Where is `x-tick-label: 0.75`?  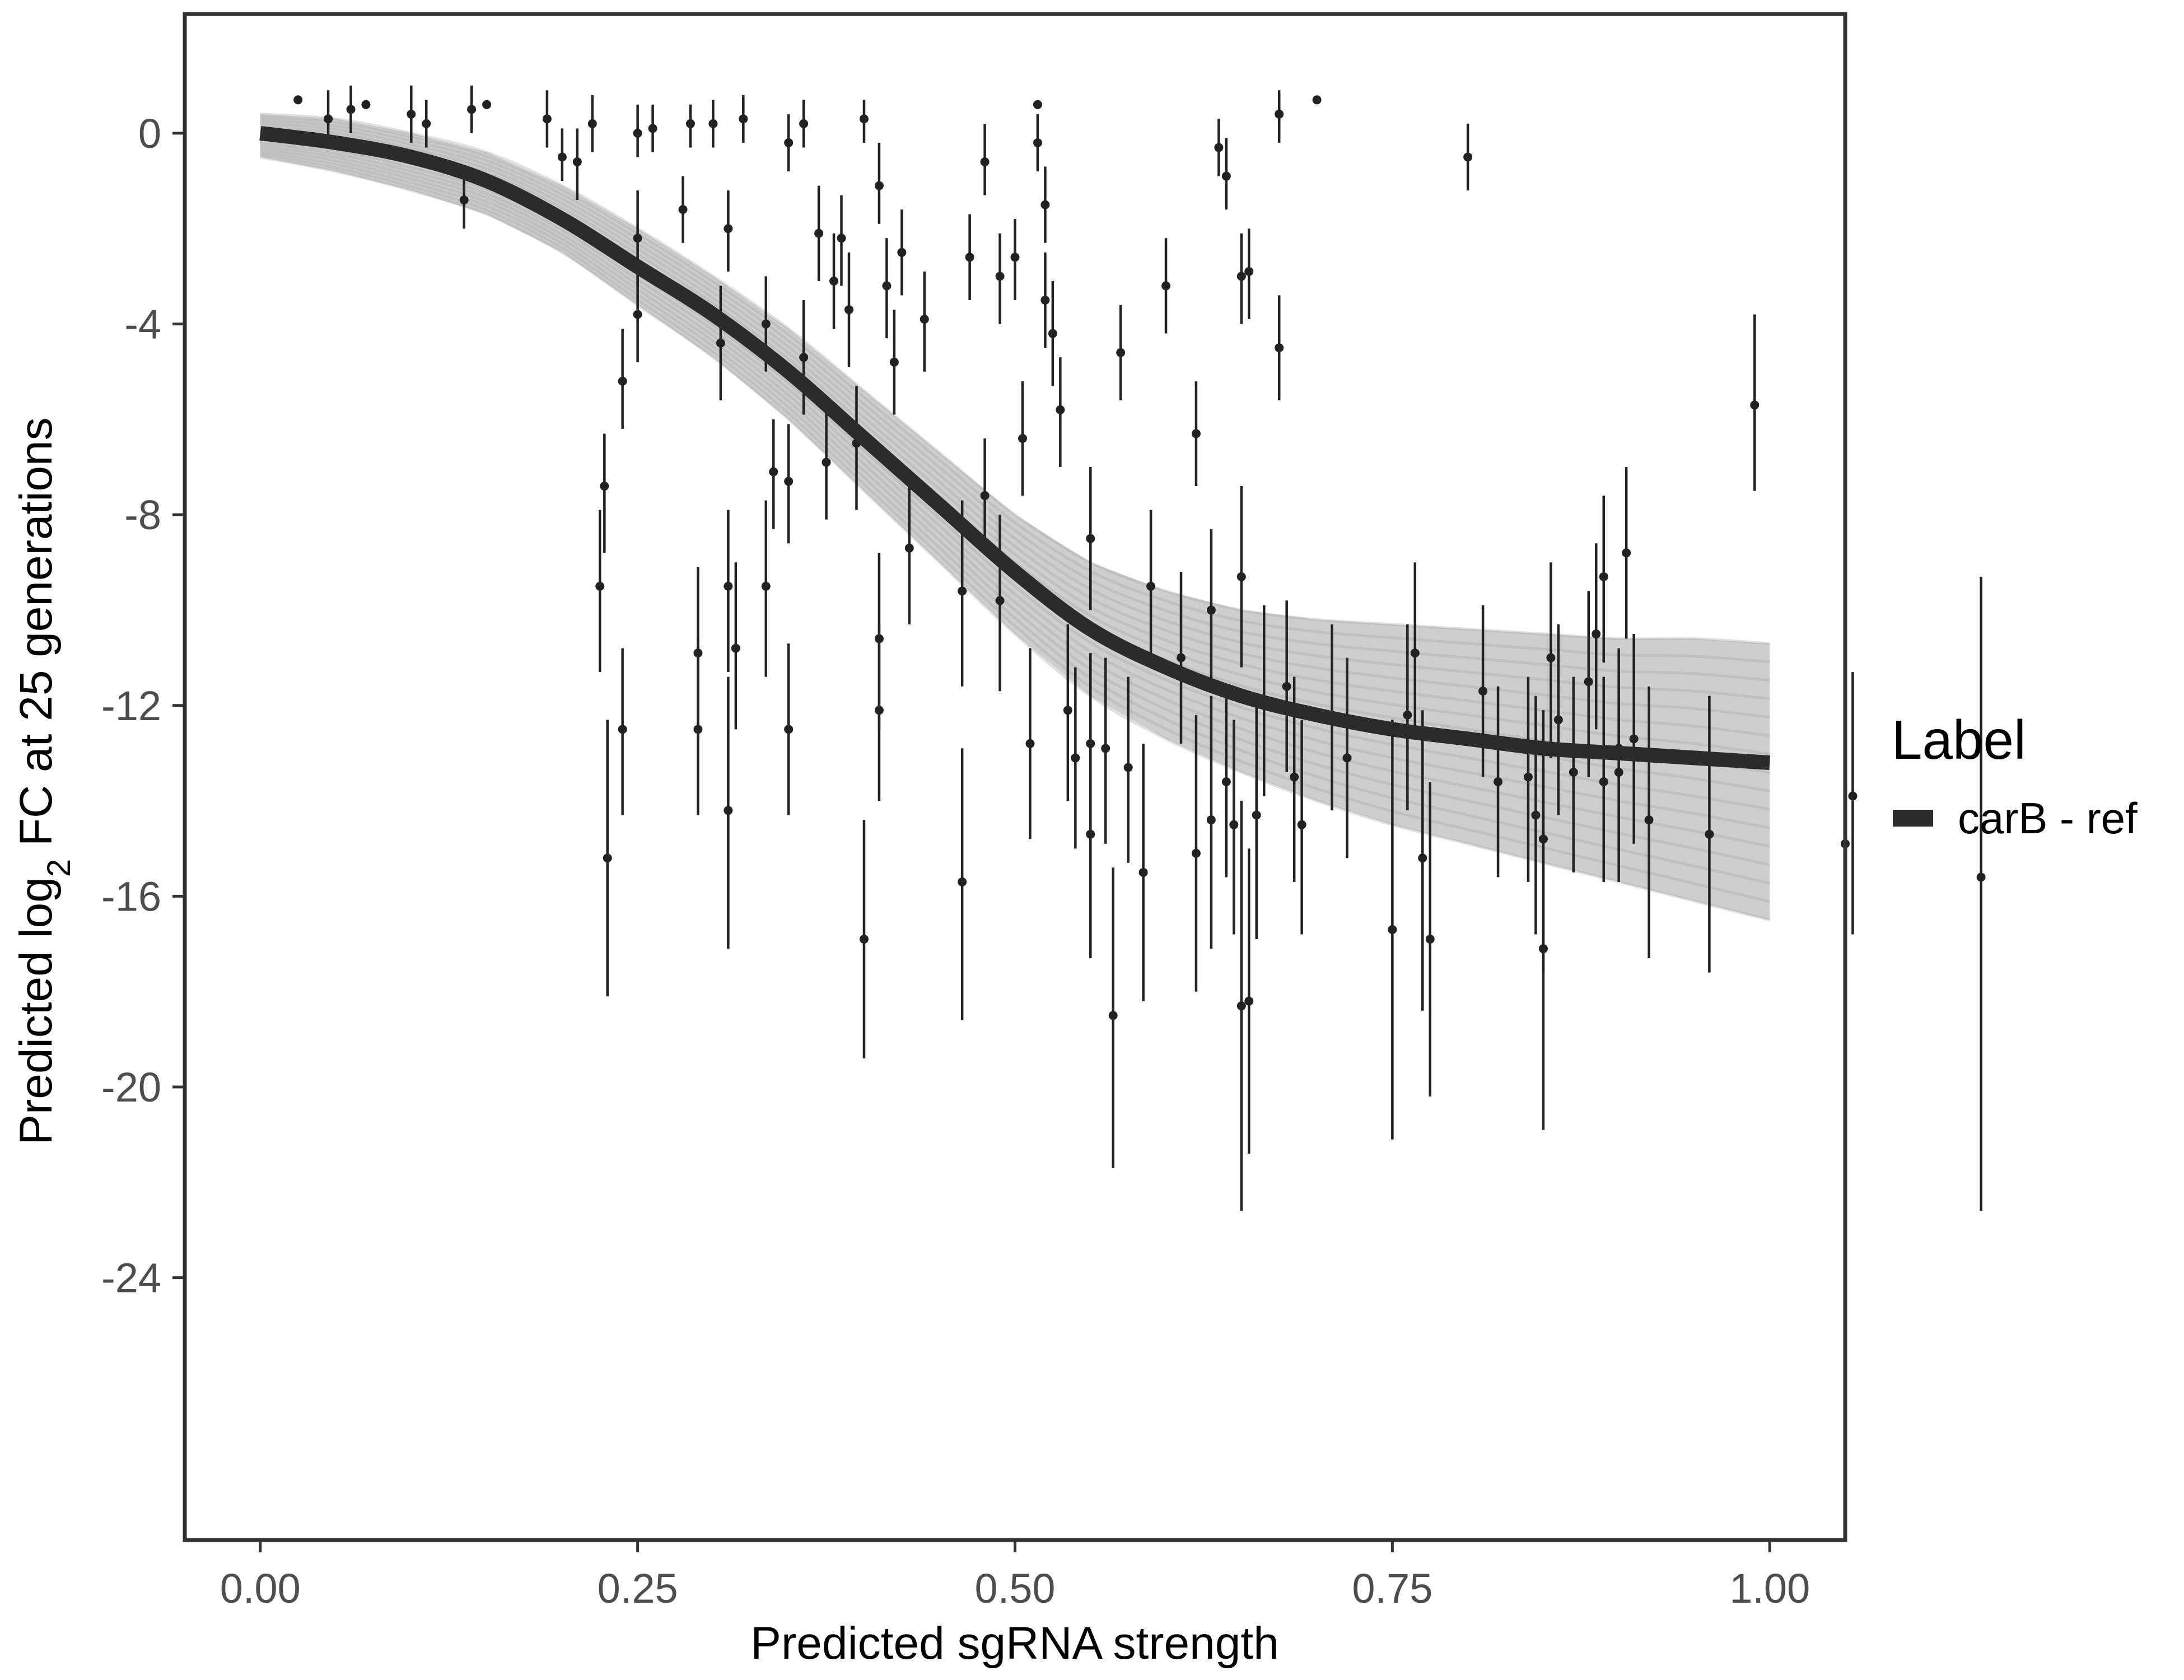
x-tick-label: 0.75 is located at coordinates (1392, 1589).